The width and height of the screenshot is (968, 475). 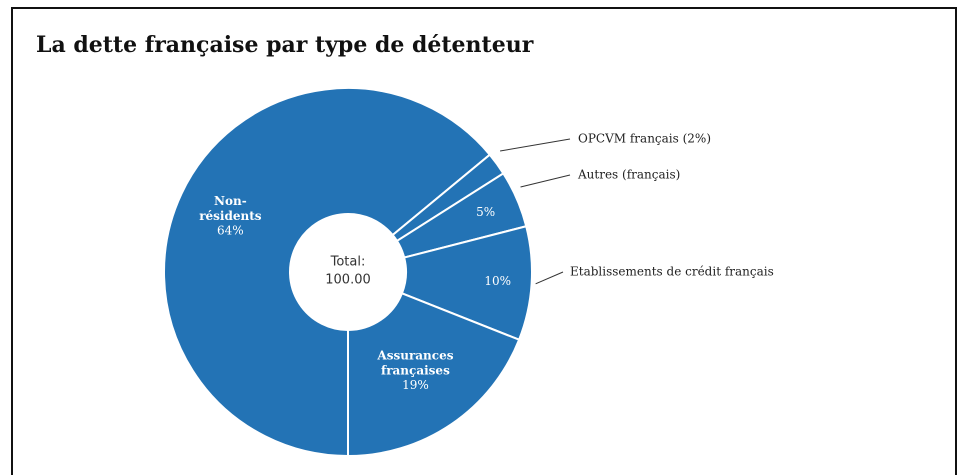 What do you see at coordinates (230, 208) in the screenshot?
I see `slice-name: Non-résidents` at bounding box center [230, 208].